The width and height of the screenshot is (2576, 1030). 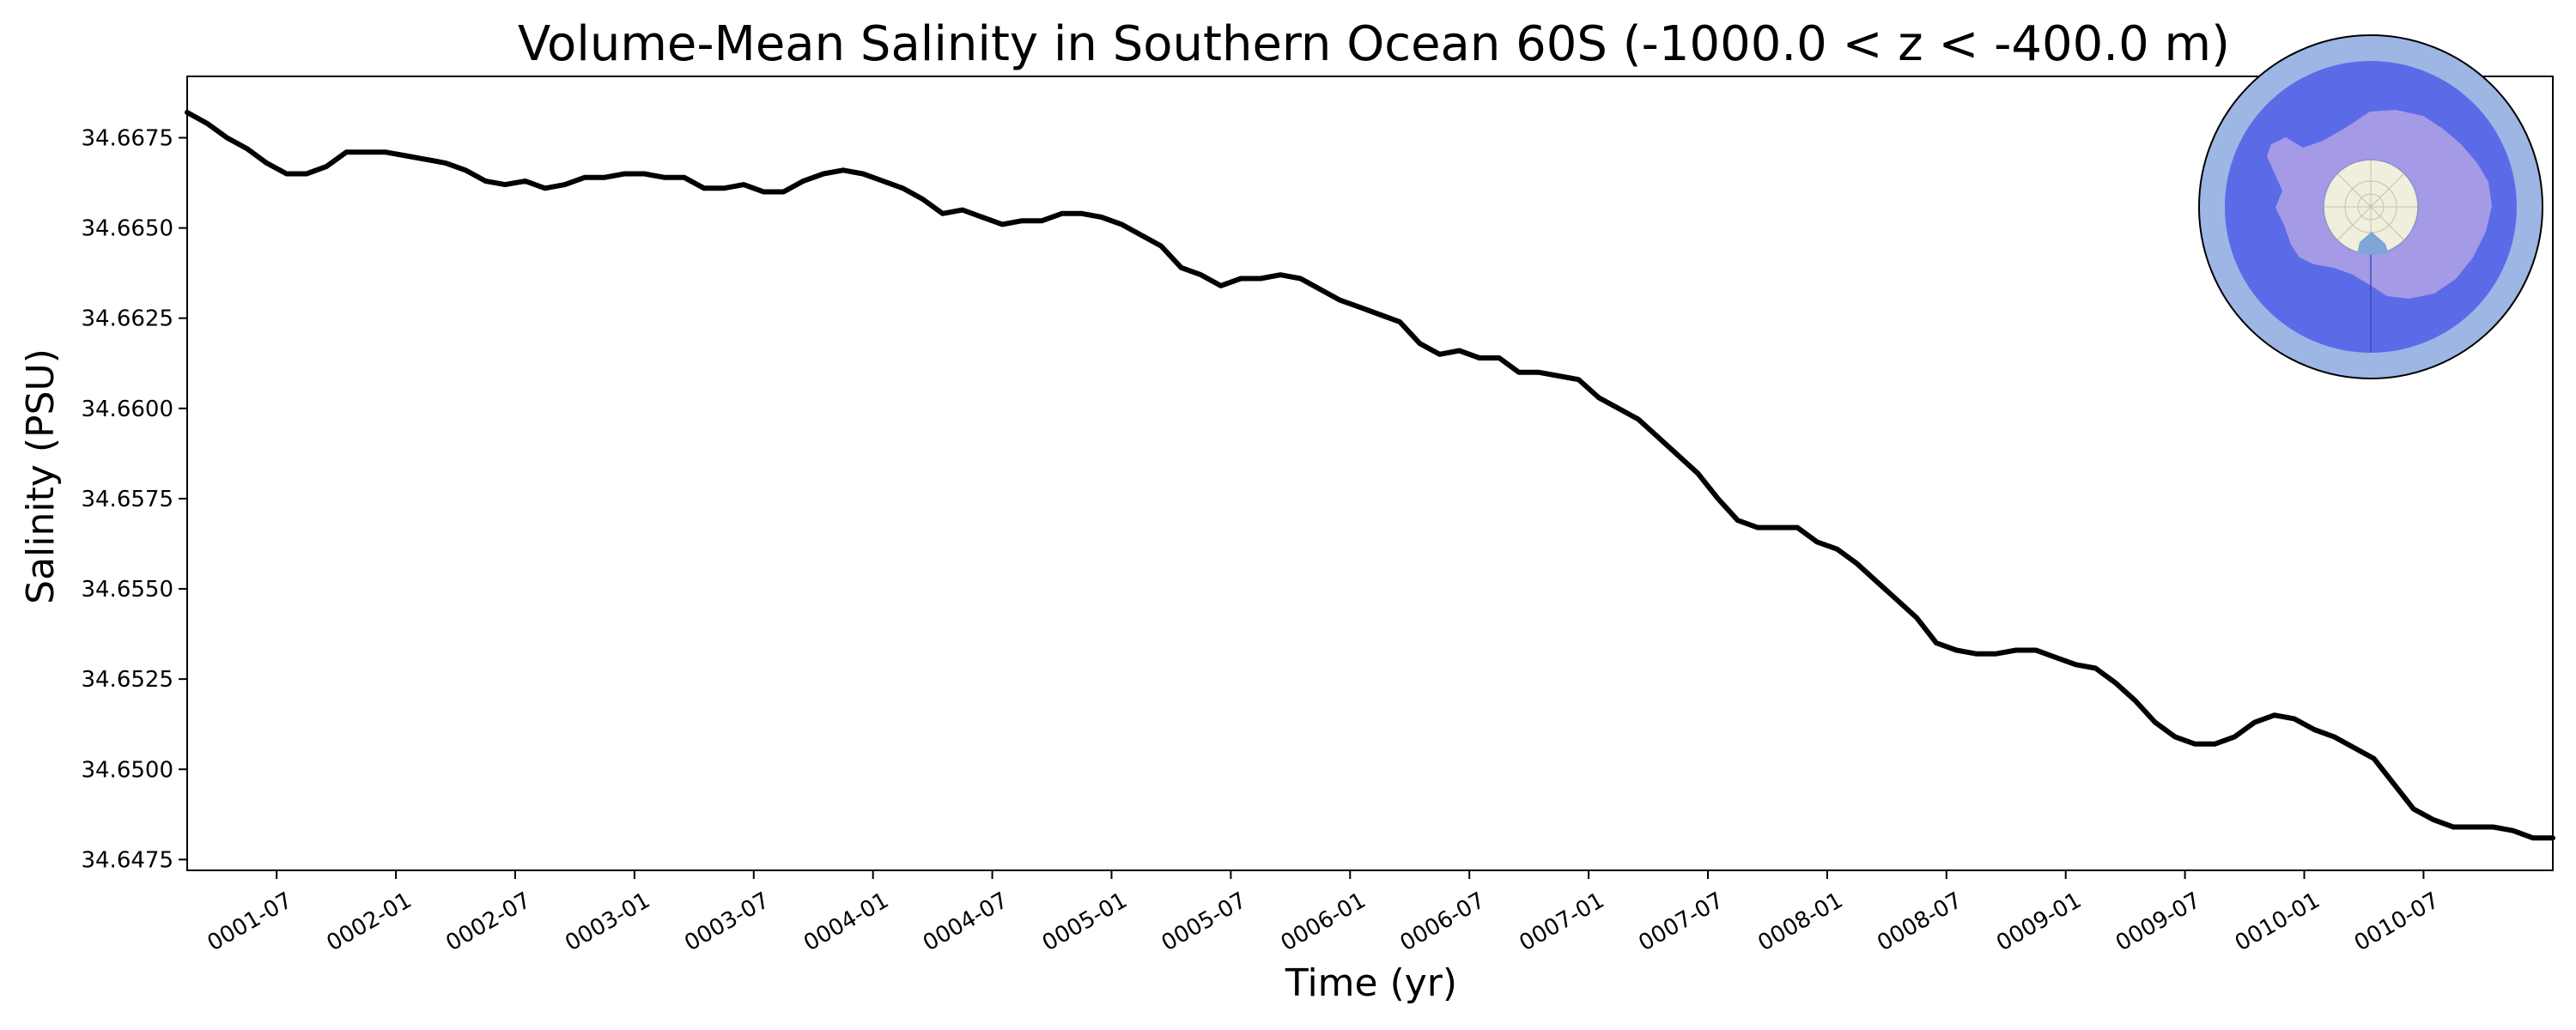 I want to click on x-tick-label: 0004-01, so click(x=846, y=922).